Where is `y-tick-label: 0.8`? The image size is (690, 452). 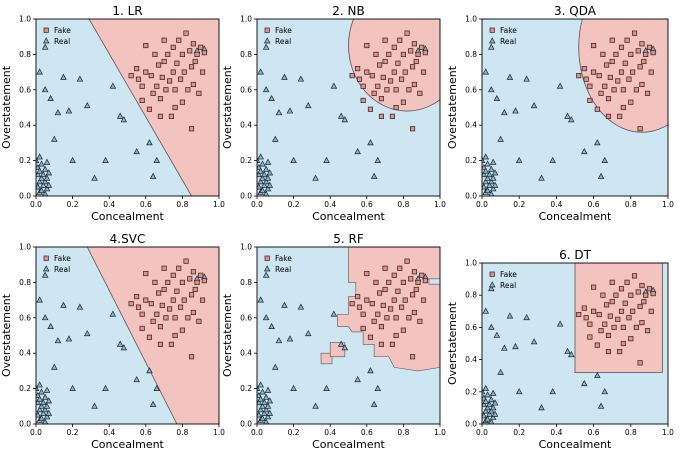
y-tick-label: 0.8 is located at coordinates (25, 54).